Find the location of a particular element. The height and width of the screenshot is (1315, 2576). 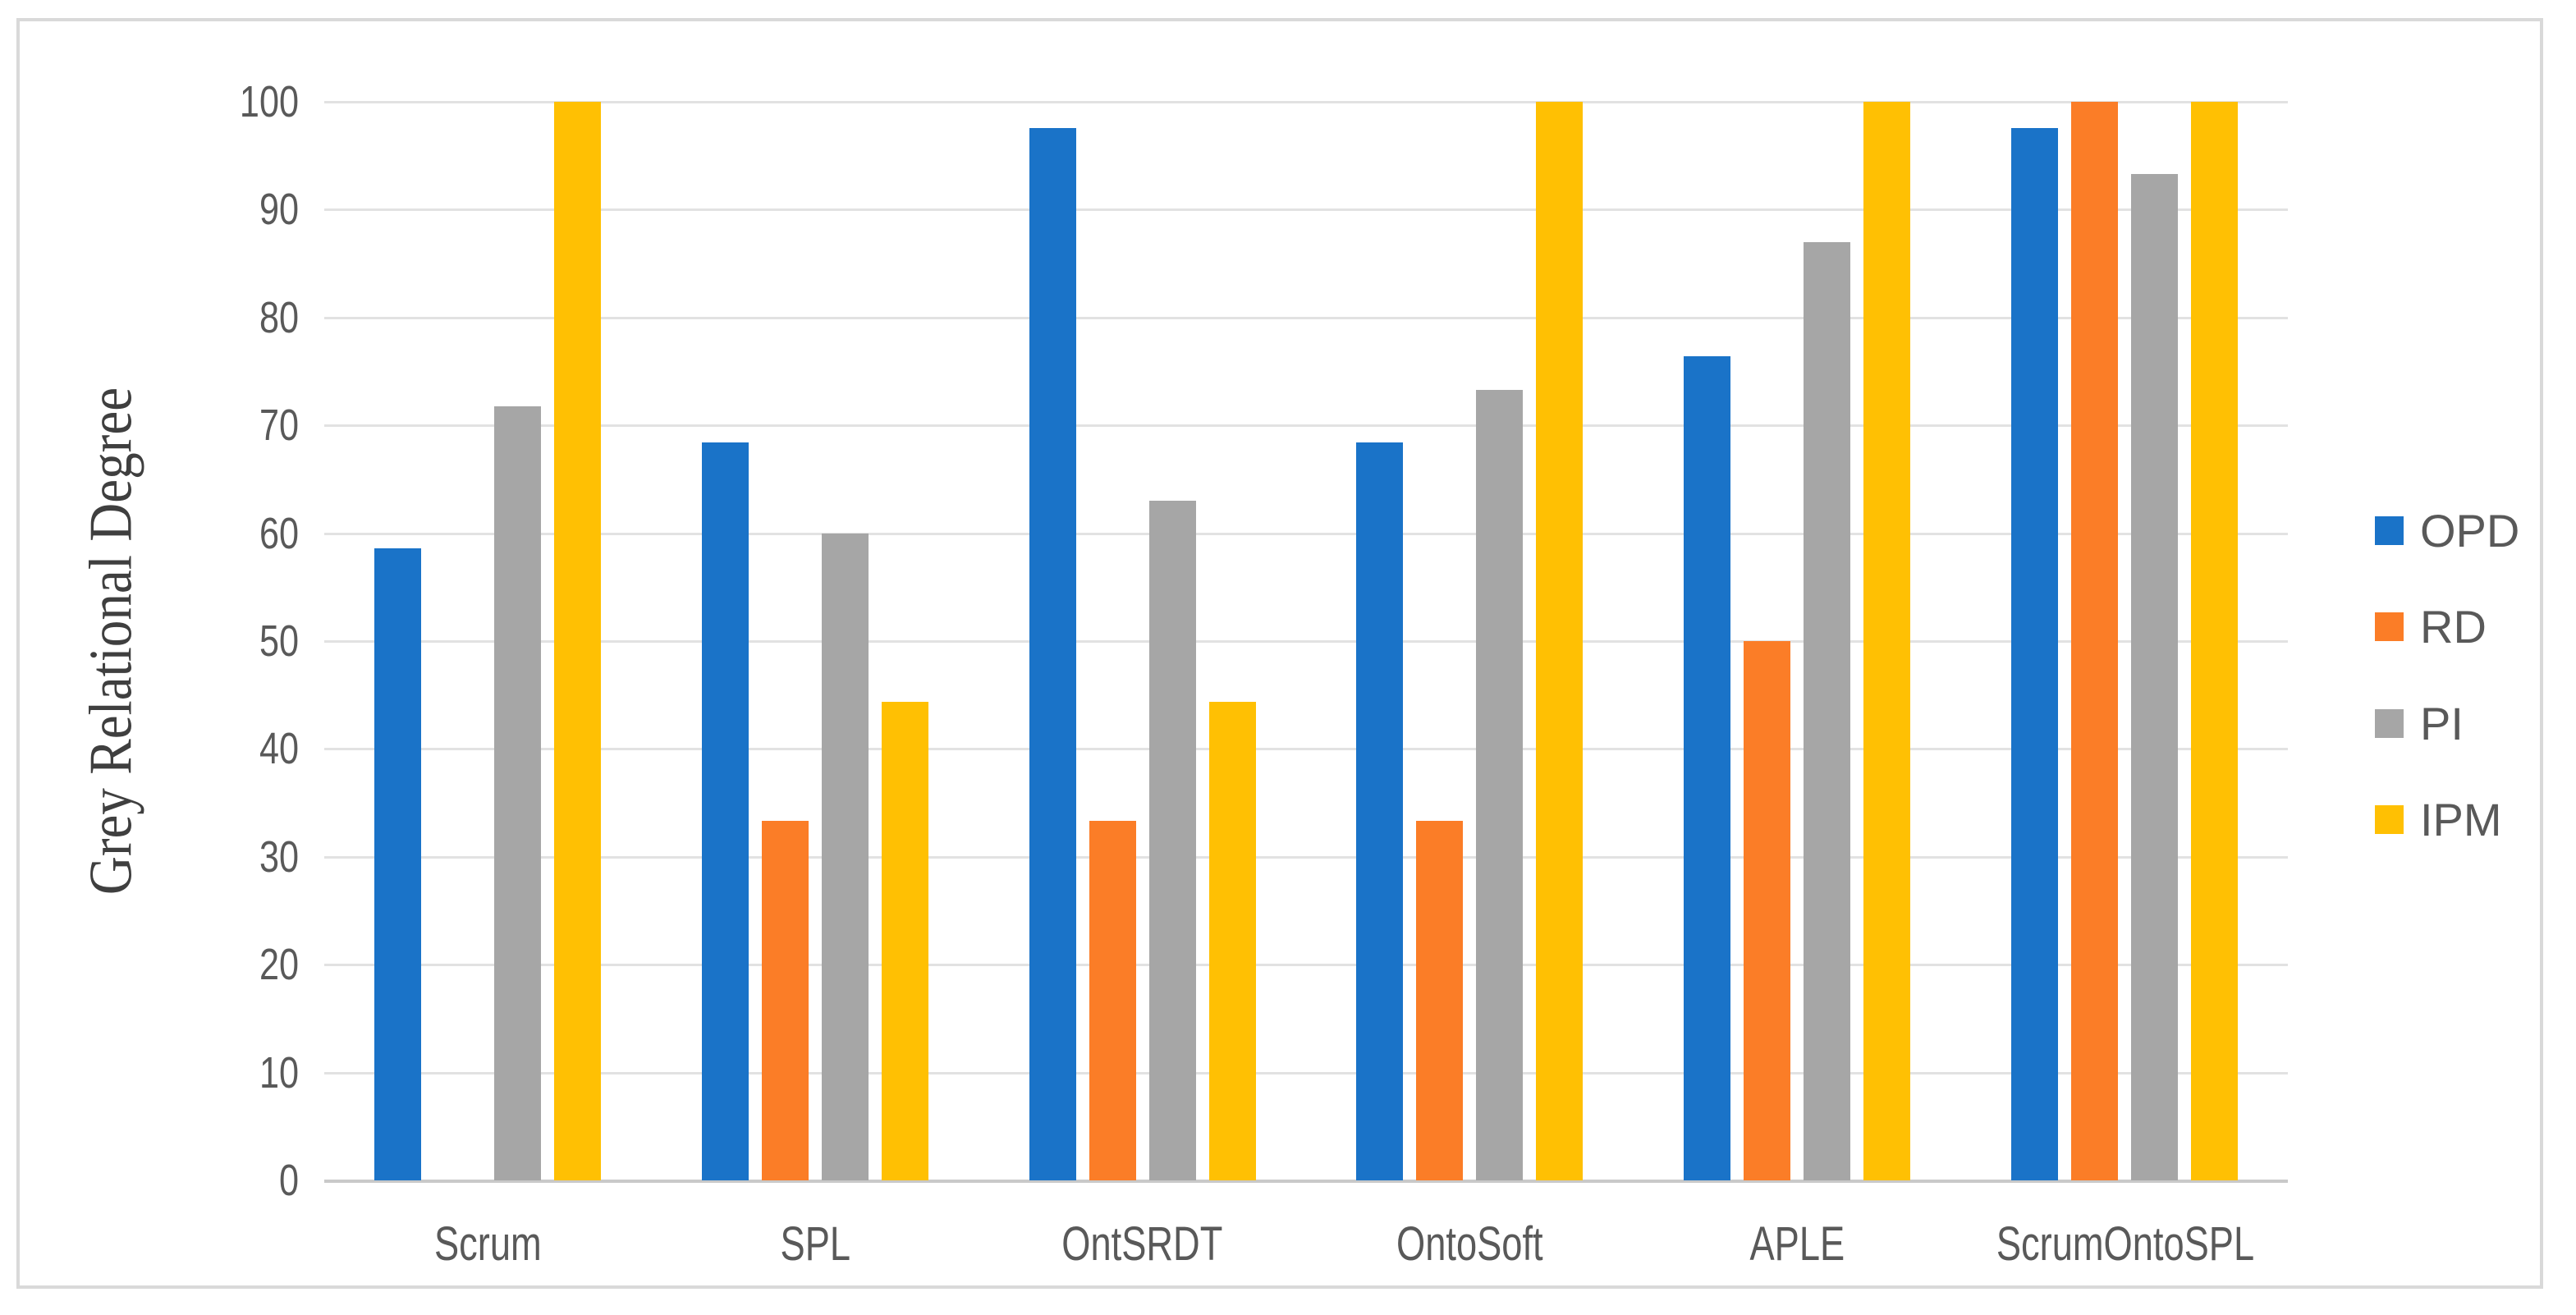

category-label-ScrumOntoSPL: ScrumOntoSPL is located at coordinates (2125, 1244).